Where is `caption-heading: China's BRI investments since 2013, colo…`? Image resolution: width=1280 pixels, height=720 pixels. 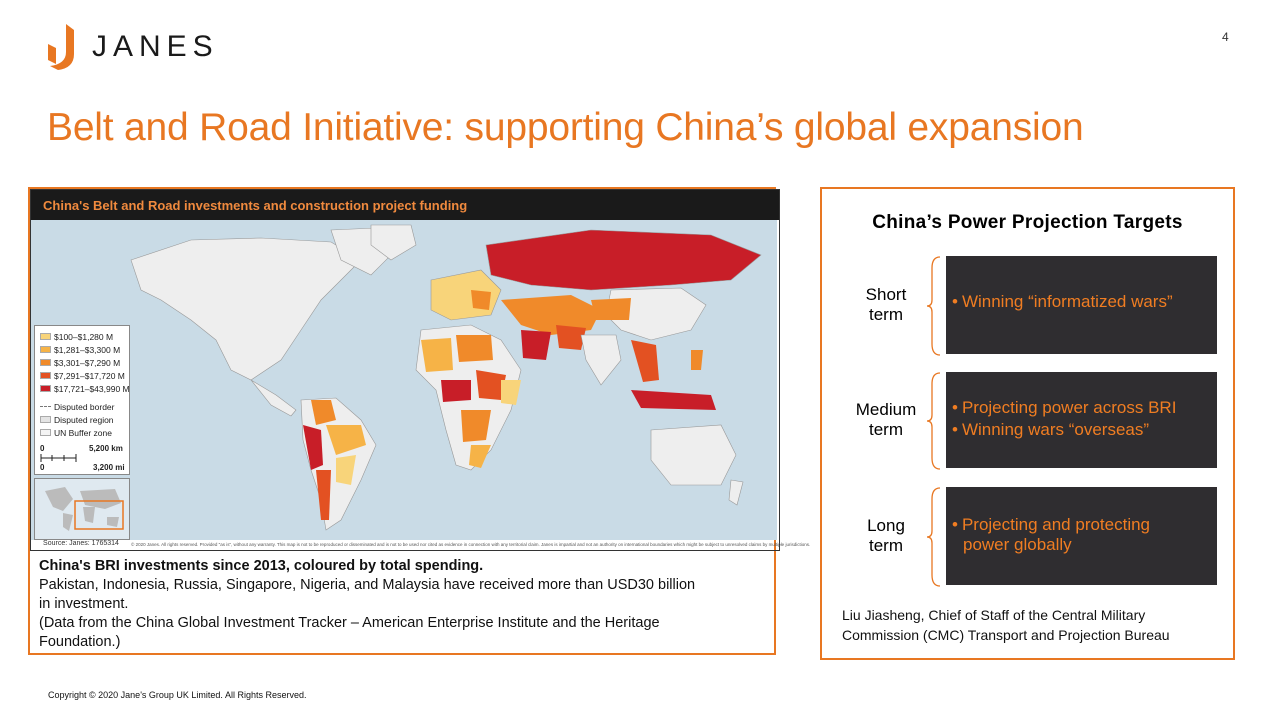
caption-heading: China's BRI investments since 2013, colo… is located at coordinates (261, 566).